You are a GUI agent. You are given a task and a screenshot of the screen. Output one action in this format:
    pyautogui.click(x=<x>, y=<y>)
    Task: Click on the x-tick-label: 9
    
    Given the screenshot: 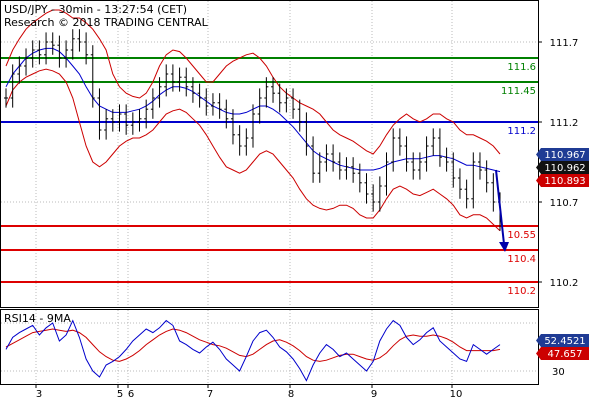 What is the action you would take?
    pyautogui.click(x=374, y=394)
    